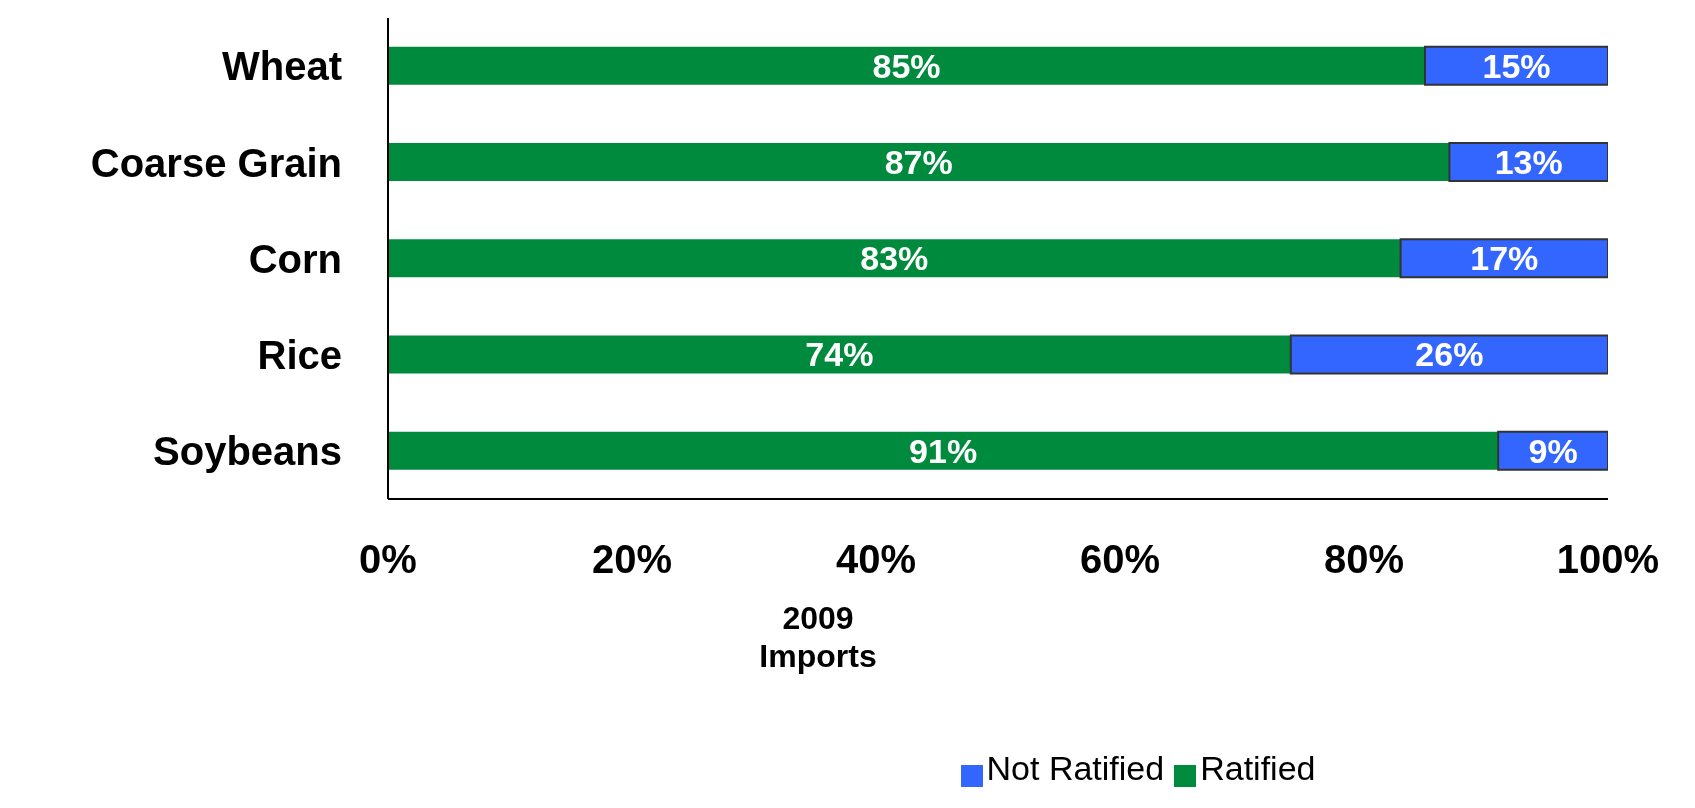 This screenshot has height=808, width=1695. What do you see at coordinates (1516, 65) in the screenshot?
I see `data-label: 15%` at bounding box center [1516, 65].